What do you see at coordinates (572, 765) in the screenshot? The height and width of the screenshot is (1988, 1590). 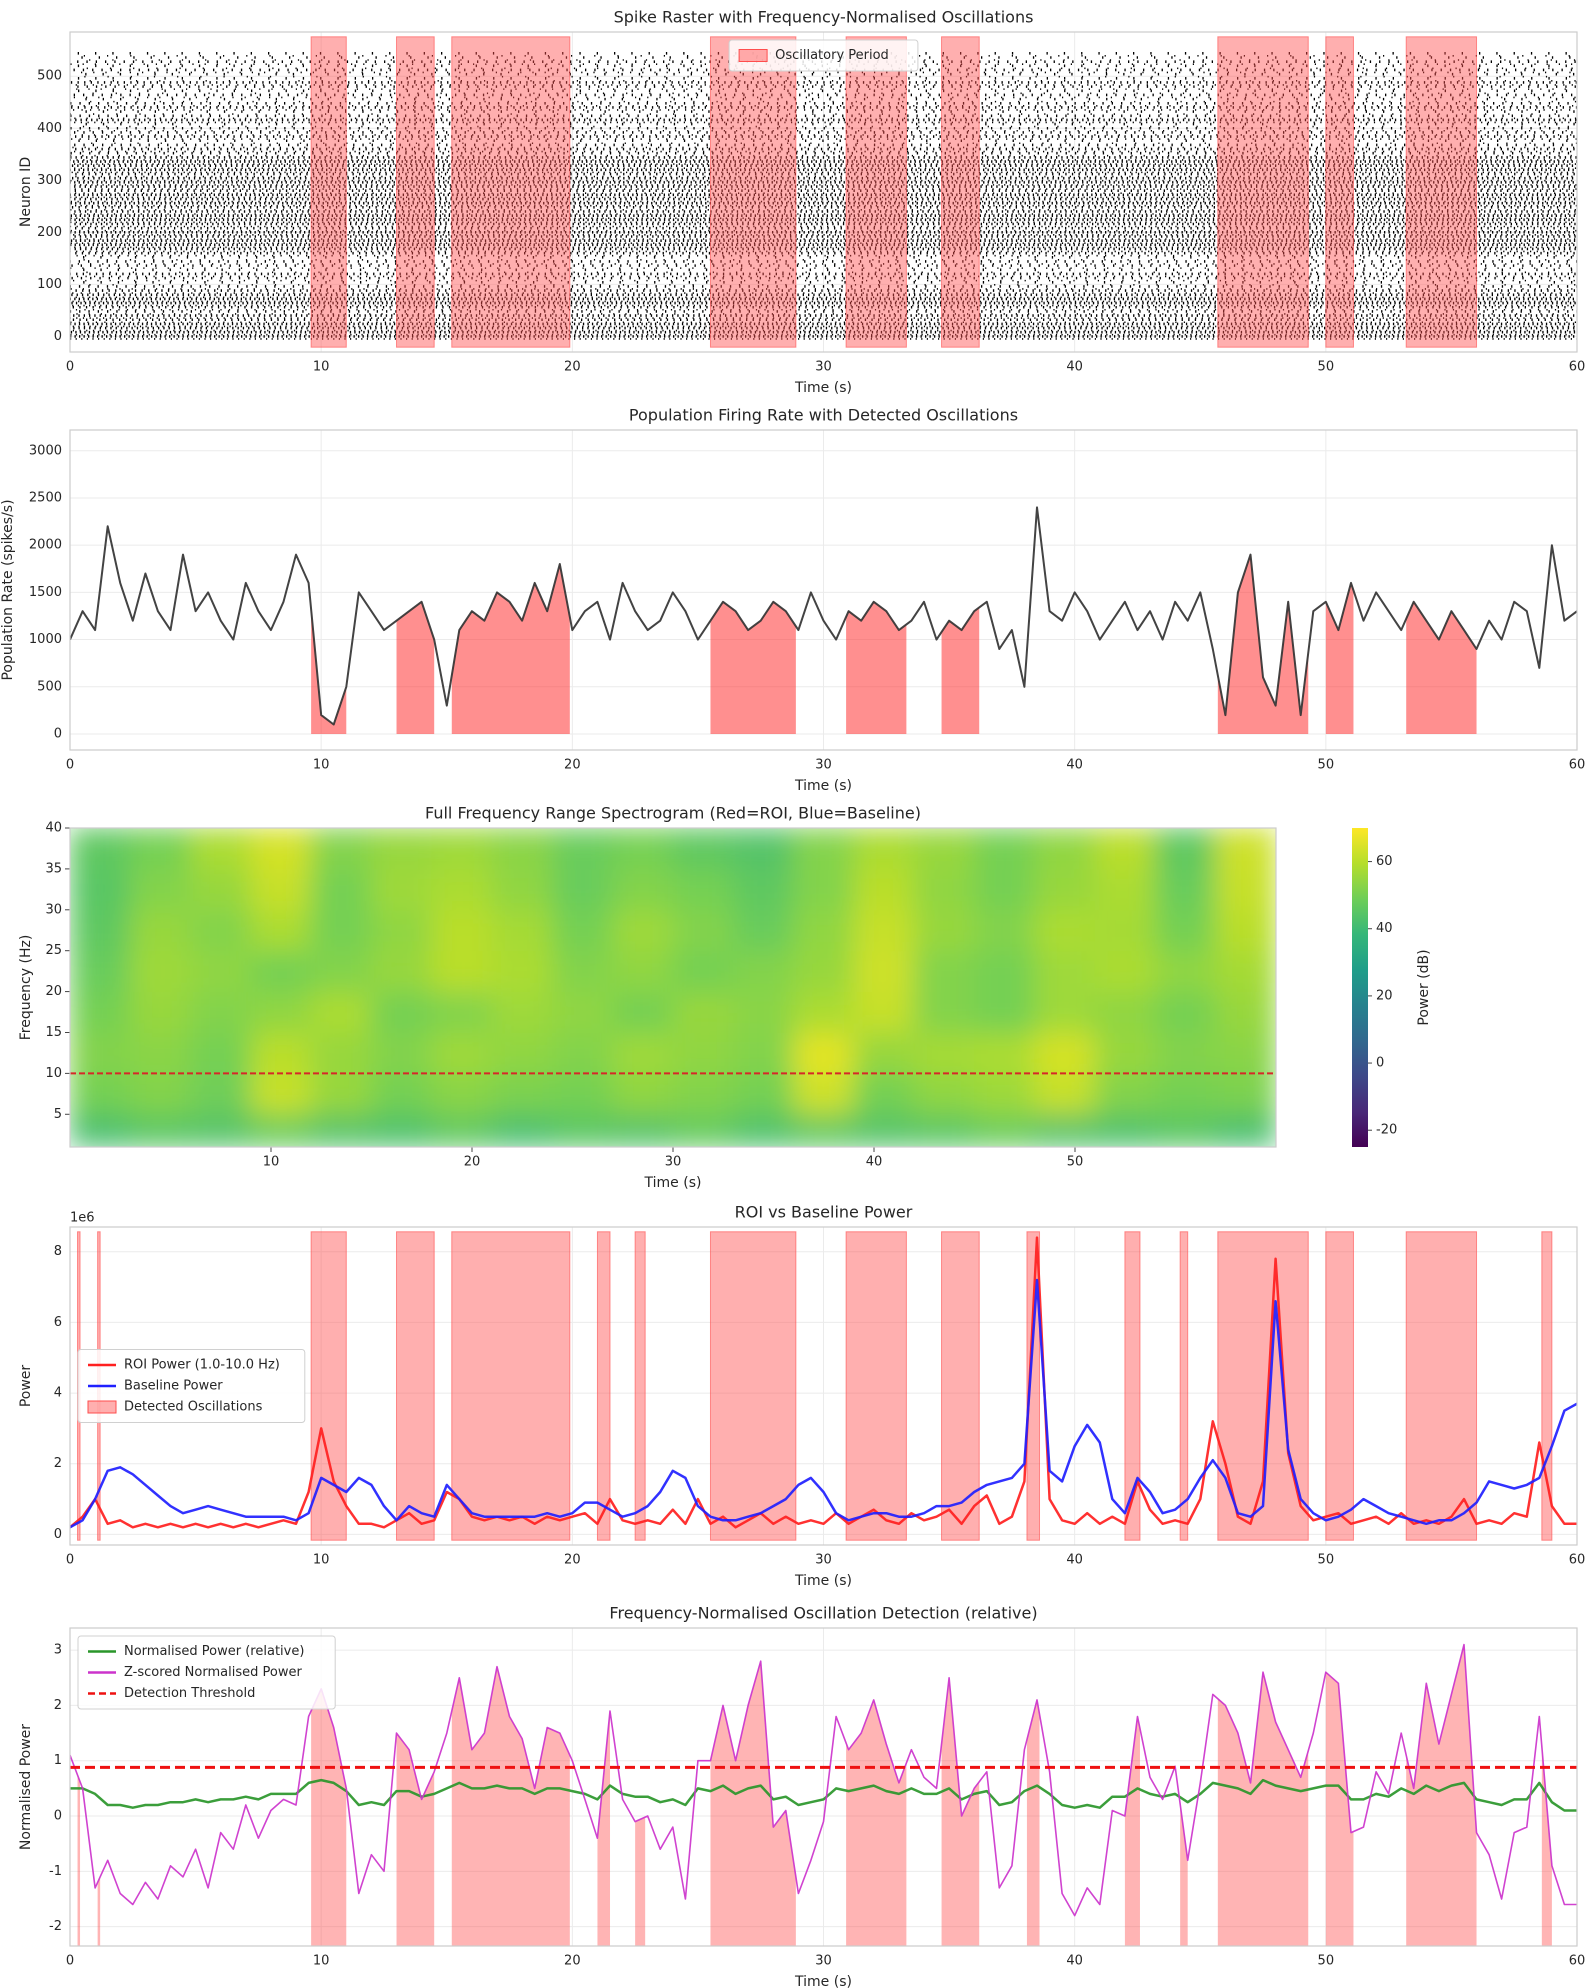 I see `x-tick-label: 20` at bounding box center [572, 765].